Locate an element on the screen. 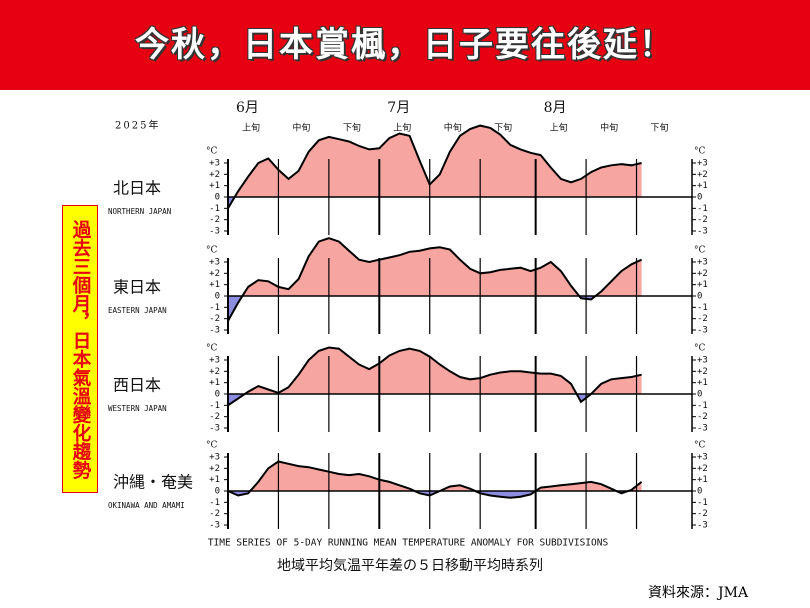  source: 資料來源：JMA is located at coordinates (698, 593).